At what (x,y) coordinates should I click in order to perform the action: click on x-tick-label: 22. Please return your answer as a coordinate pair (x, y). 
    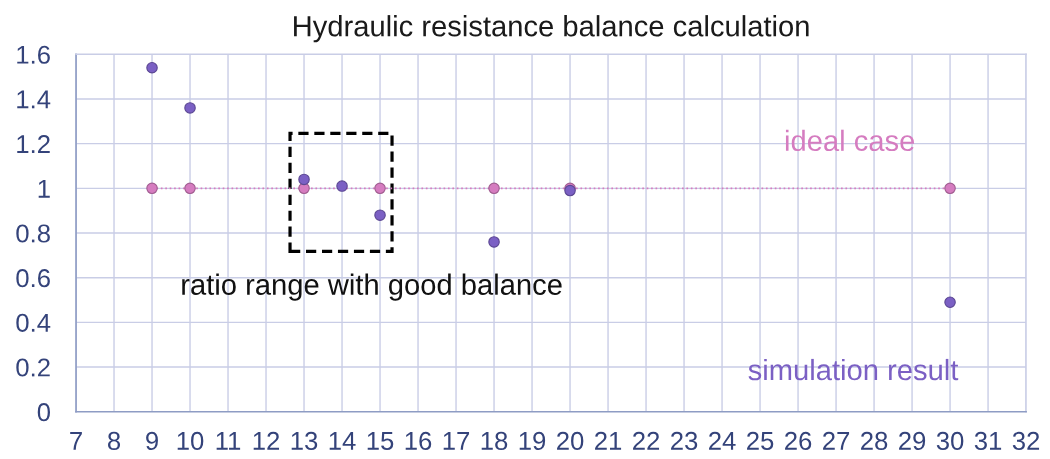
    Looking at the image, I should click on (646, 440).